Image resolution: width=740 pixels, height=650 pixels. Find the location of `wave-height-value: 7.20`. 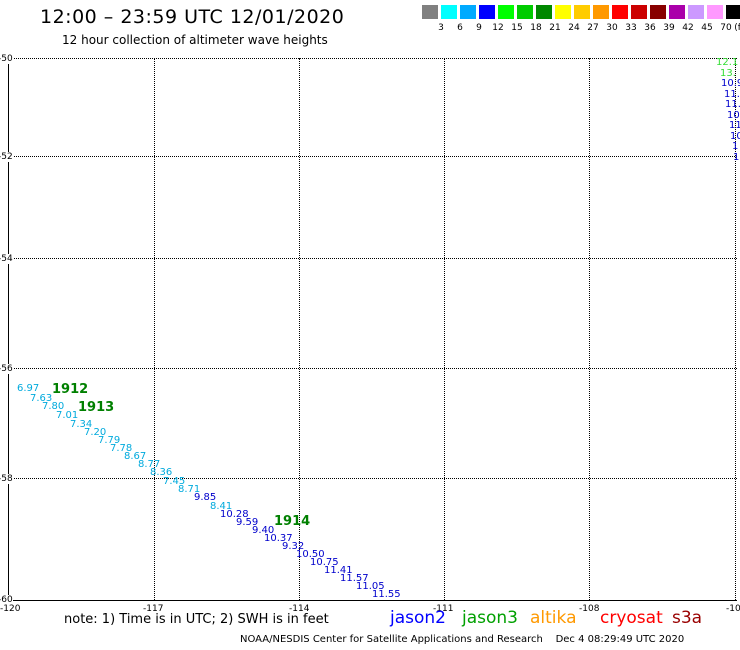

wave-height-value: 7.20 is located at coordinates (95, 432).